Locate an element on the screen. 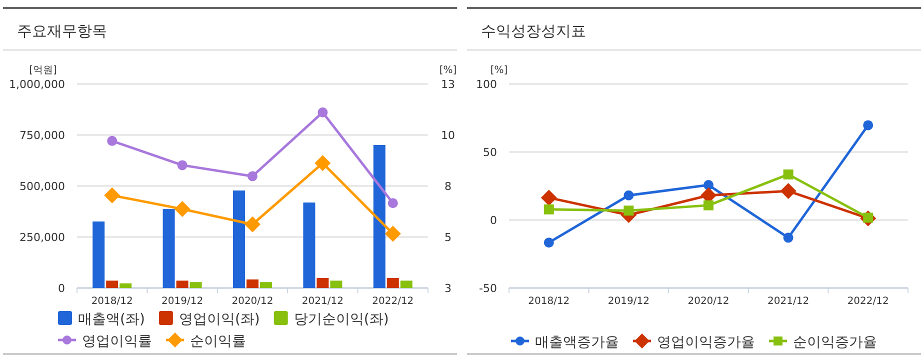 Image resolution: width=924 pixels, height=363 pixels. y2-tick-label: 13 is located at coordinates (448, 84).